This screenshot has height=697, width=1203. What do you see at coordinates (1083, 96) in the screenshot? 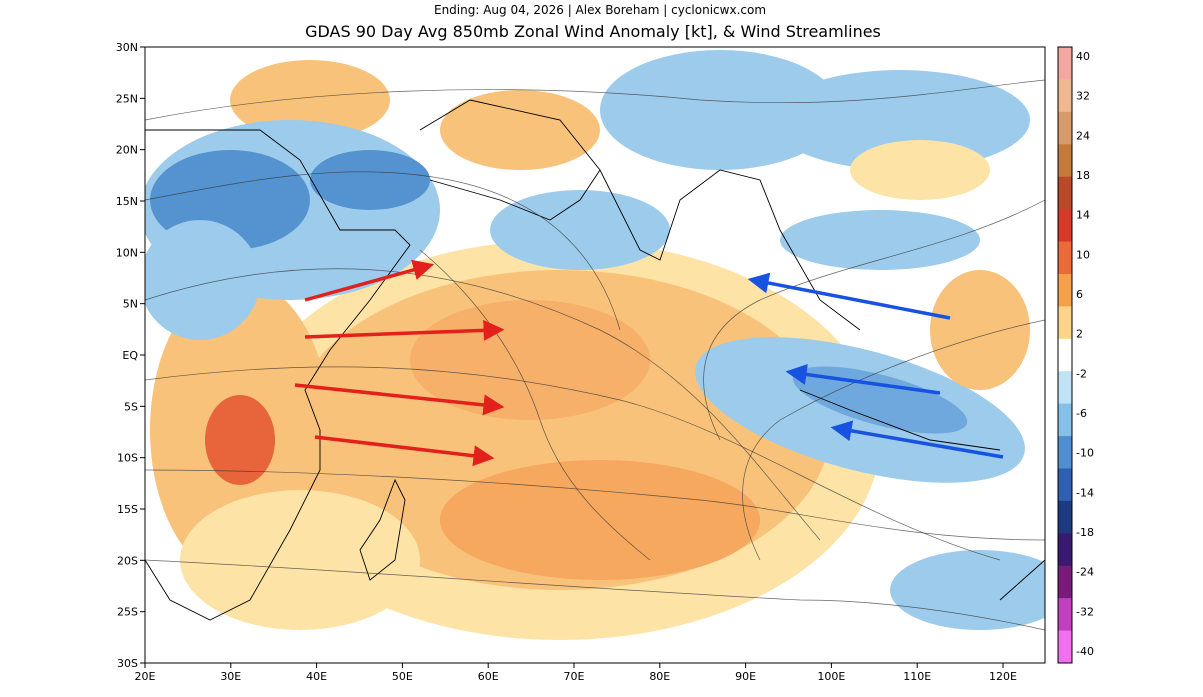
I see `colorbar-label: 32` at bounding box center [1083, 96].